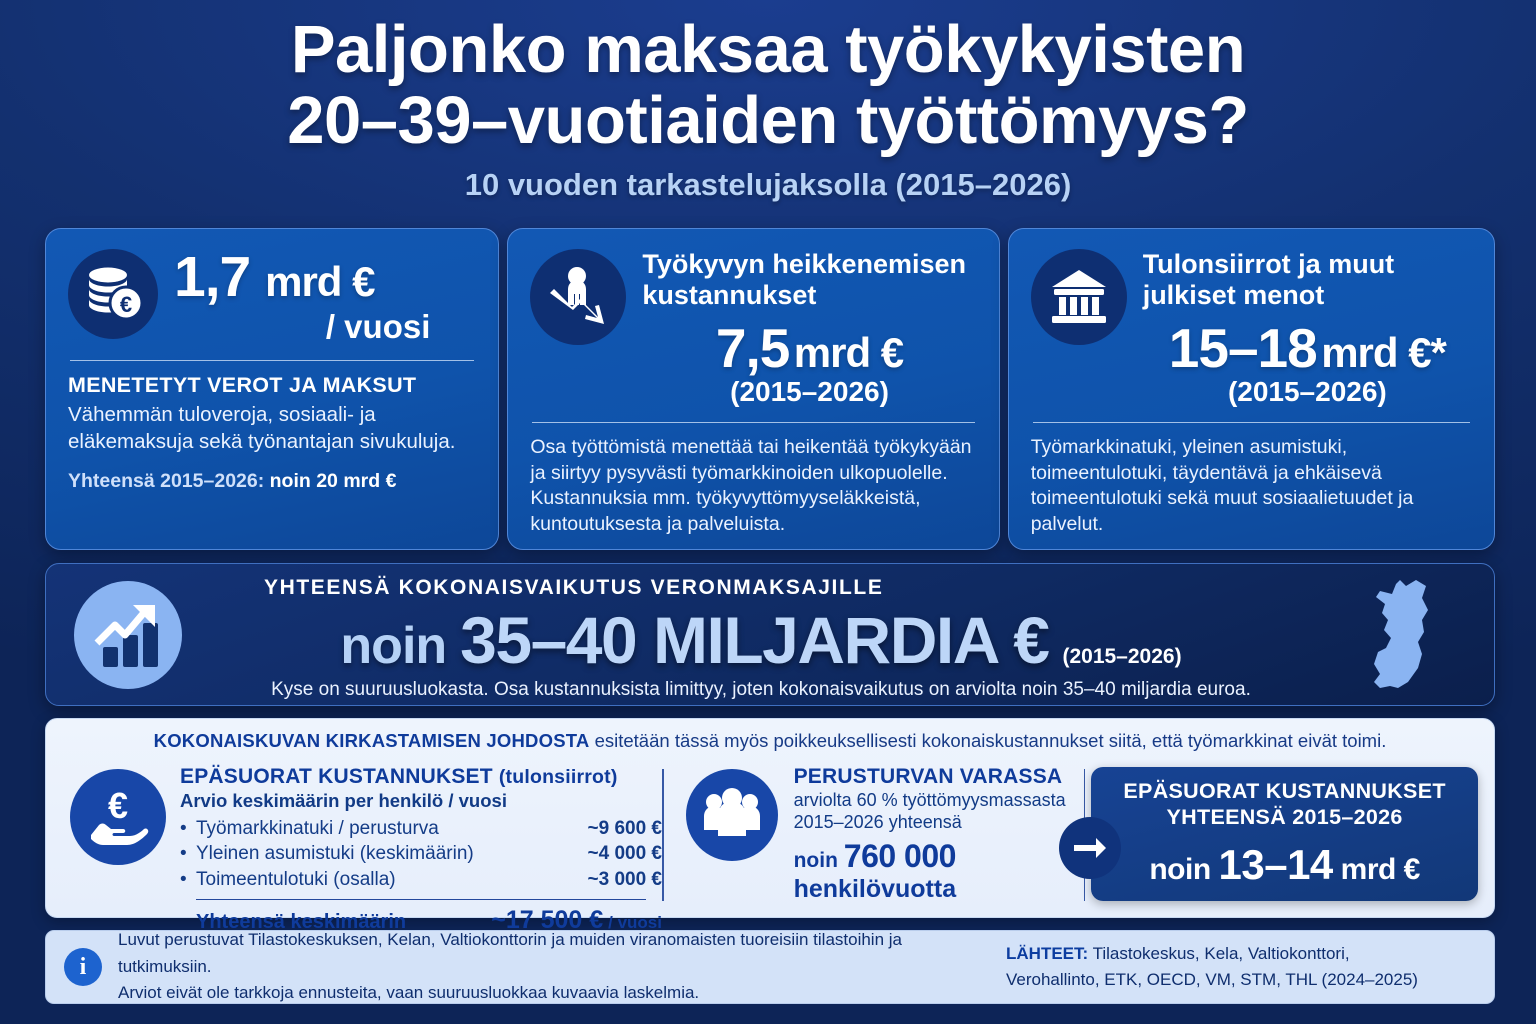 This screenshot has height=1024, width=1536. What do you see at coordinates (558, 777) in the screenshot?
I see `block-title-paren: (tulonsiirrot)` at bounding box center [558, 777].